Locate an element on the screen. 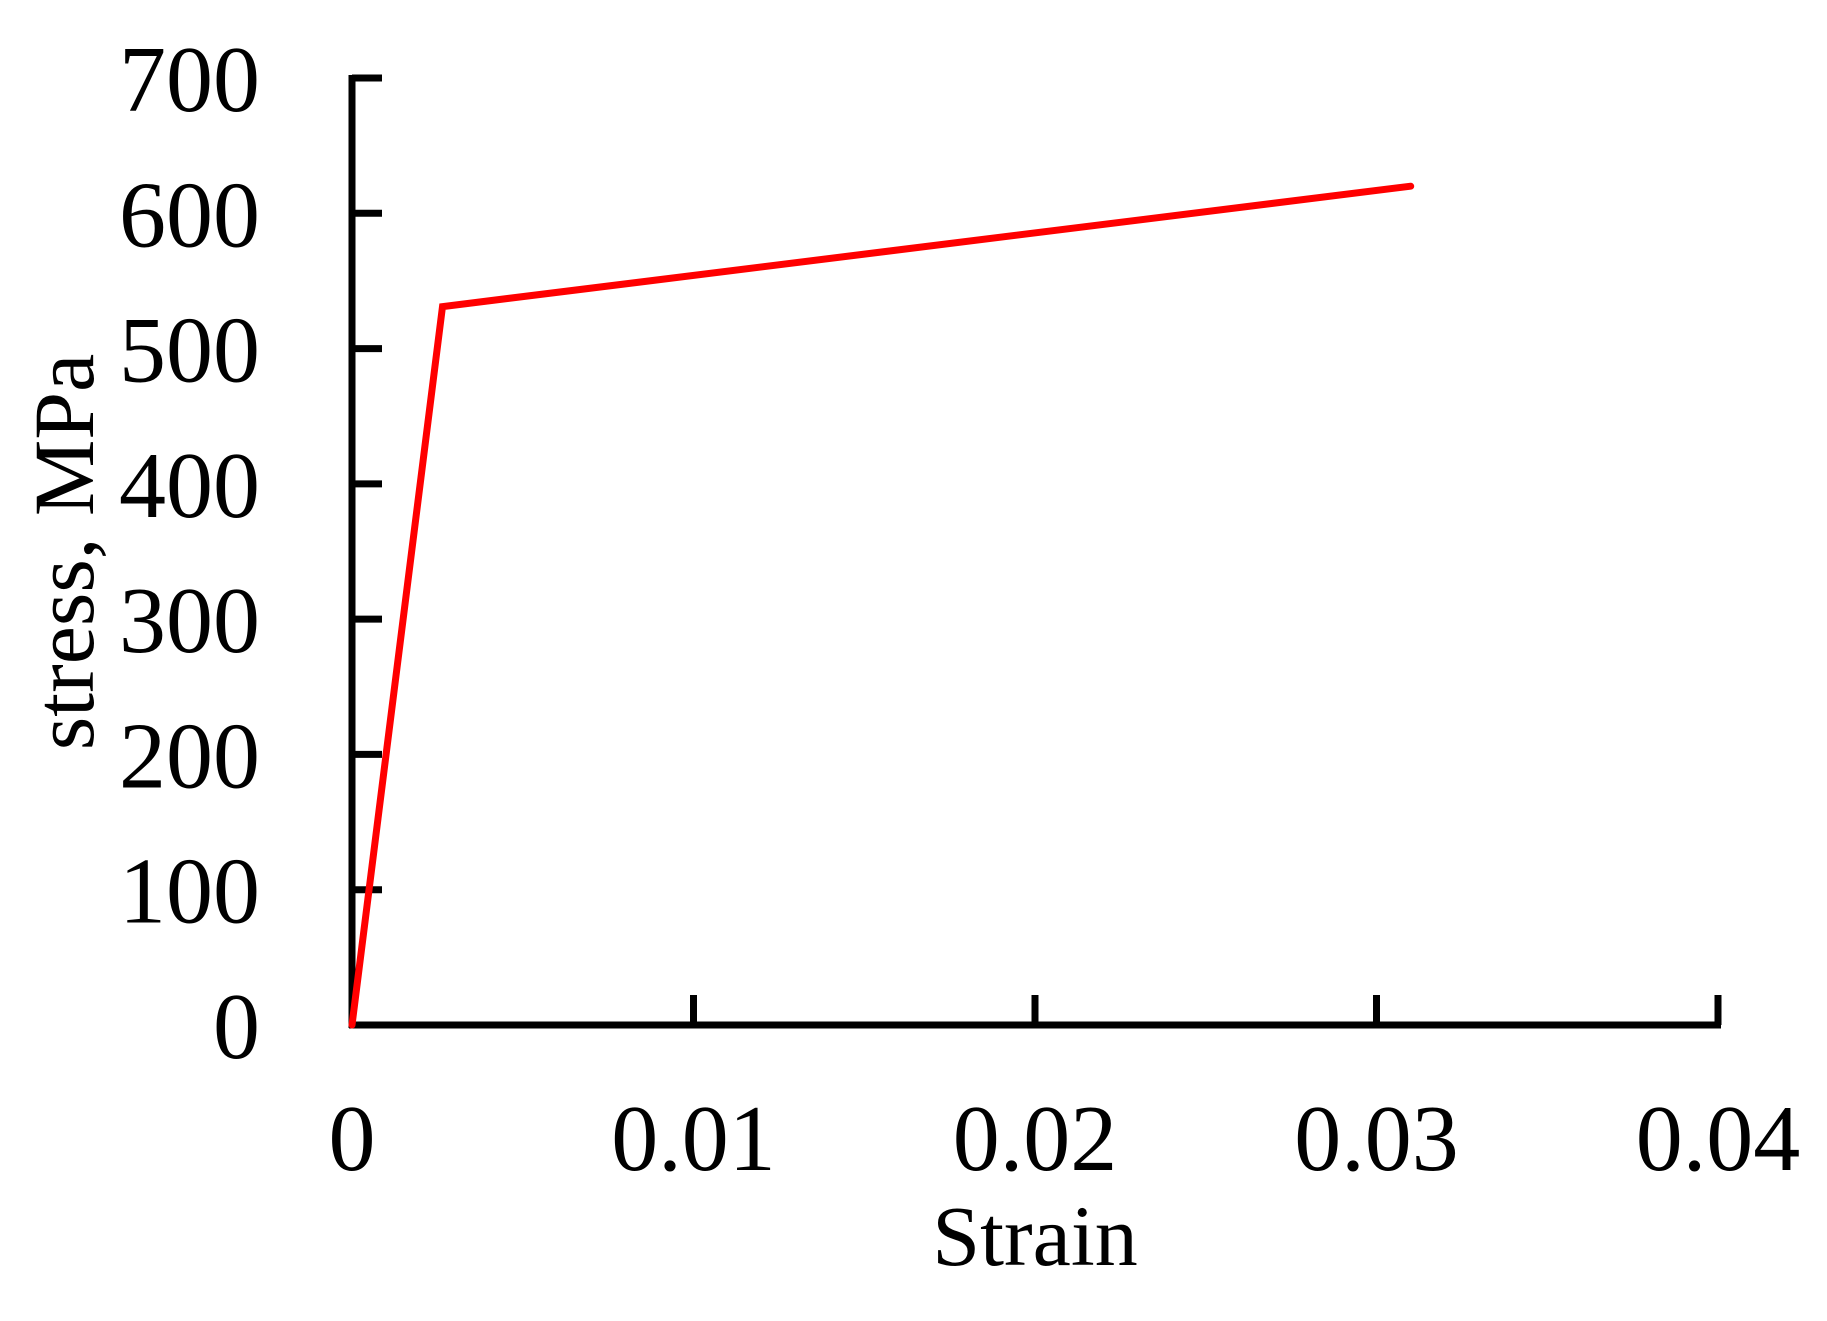 The image size is (1827, 1321). x-ticks: 0 0.01 0.02 0.03 0.04 is located at coordinates (1065, 1093).